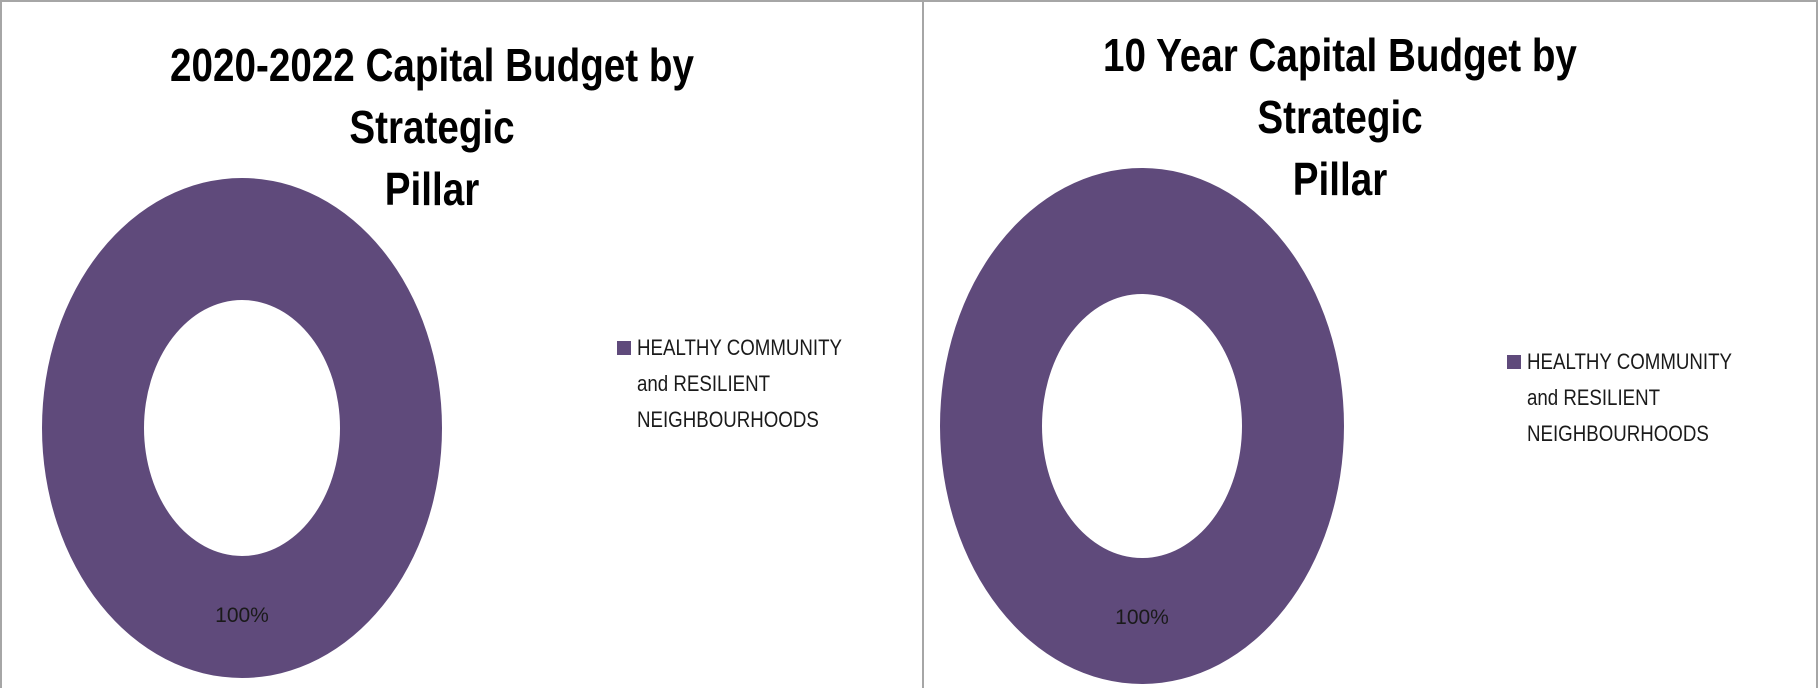  What do you see at coordinates (923, 345) in the screenshot?
I see `panel-divider` at bounding box center [923, 345].